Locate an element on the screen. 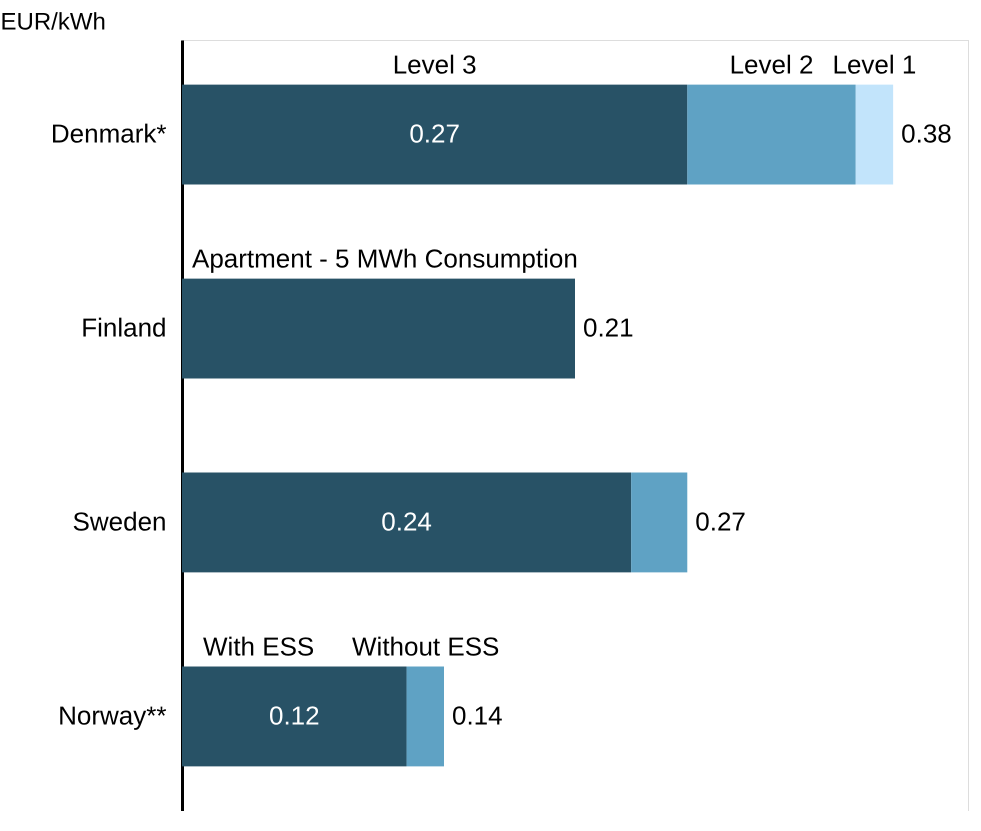 The height and width of the screenshot is (831, 981). x-axis-title: EUR/kWh is located at coordinates (53, 22).